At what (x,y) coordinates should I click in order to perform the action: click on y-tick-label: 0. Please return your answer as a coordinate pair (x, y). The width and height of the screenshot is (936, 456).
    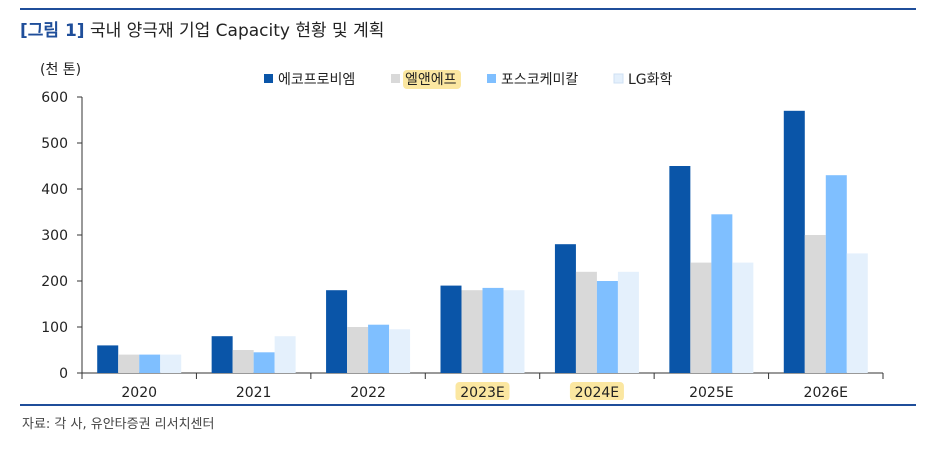
    Looking at the image, I should click on (63, 374).